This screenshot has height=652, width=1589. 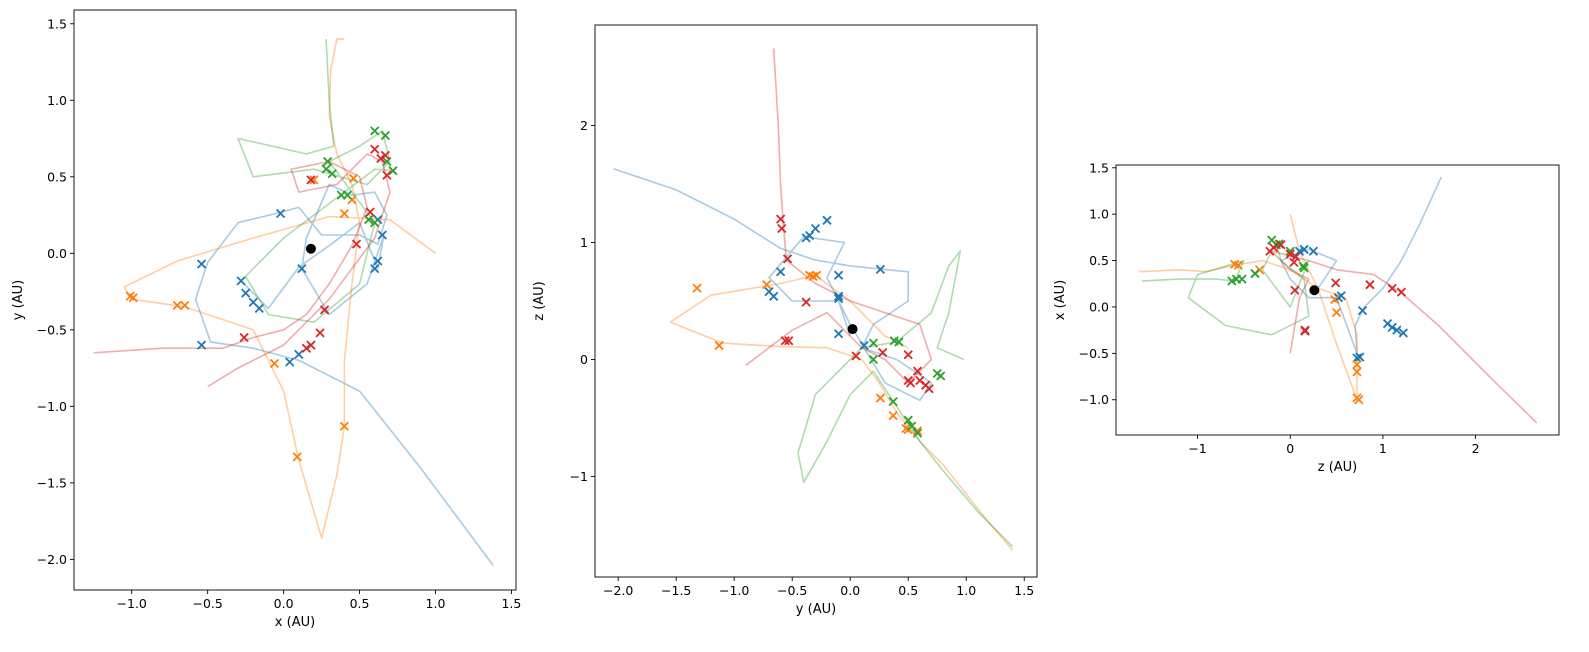 I want to click on plot-area, so click(x=1338, y=300).